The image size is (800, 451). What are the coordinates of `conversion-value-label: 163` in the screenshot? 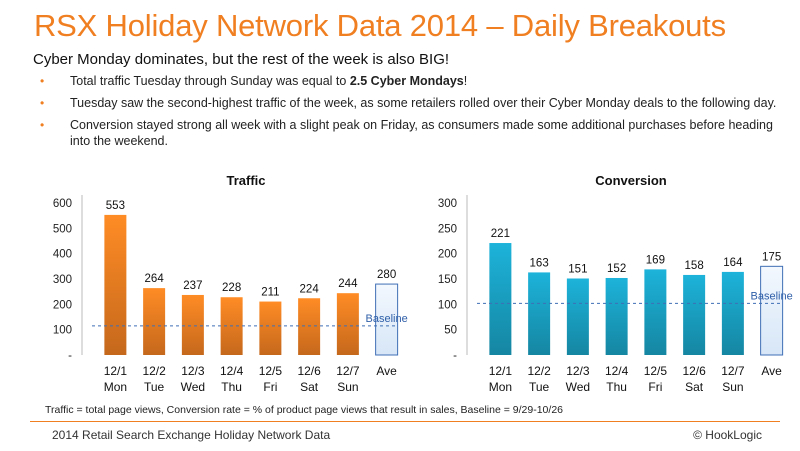 It's located at (539, 263).